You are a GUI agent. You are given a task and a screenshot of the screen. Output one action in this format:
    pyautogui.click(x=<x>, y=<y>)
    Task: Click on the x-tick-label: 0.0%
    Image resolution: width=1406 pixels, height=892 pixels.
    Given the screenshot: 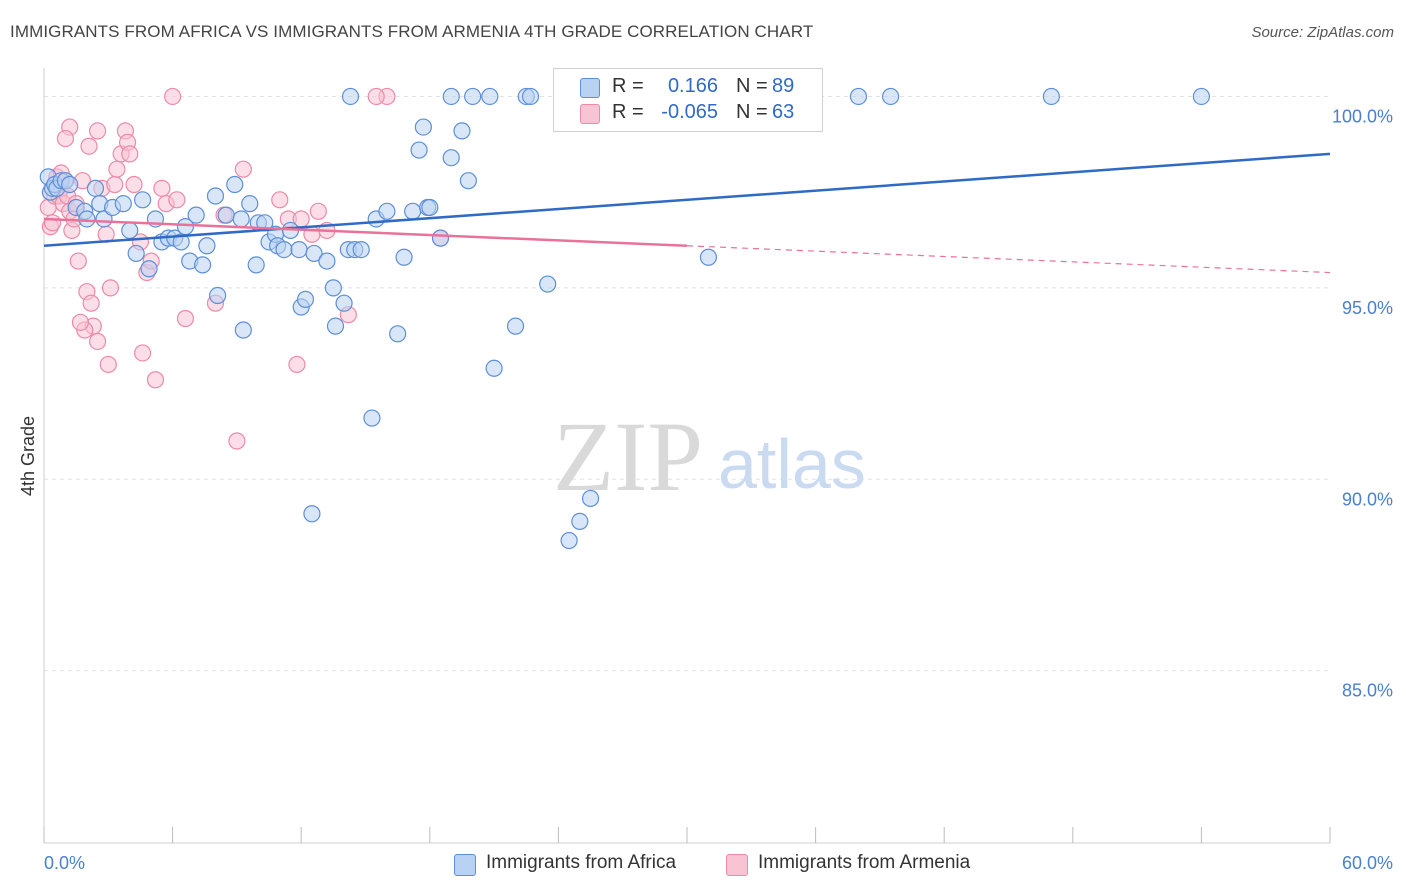 What is the action you would take?
    pyautogui.click(x=64, y=863)
    